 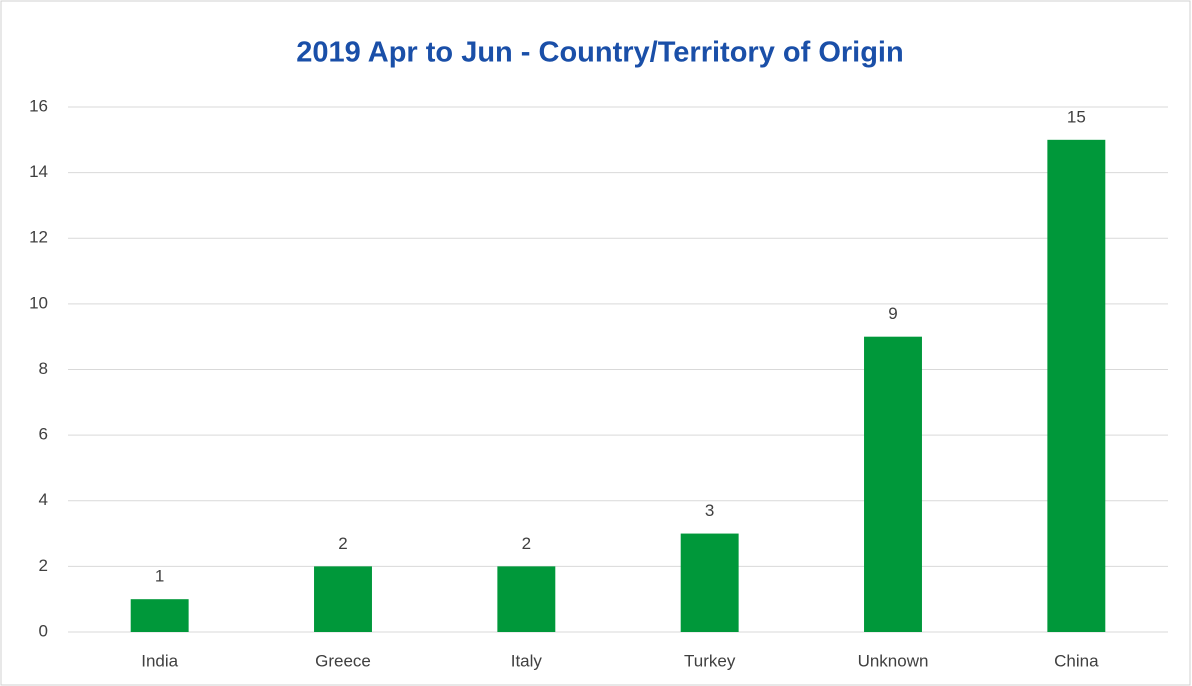 What do you see at coordinates (43, 565) in the screenshot?
I see `y-tick-label: 2` at bounding box center [43, 565].